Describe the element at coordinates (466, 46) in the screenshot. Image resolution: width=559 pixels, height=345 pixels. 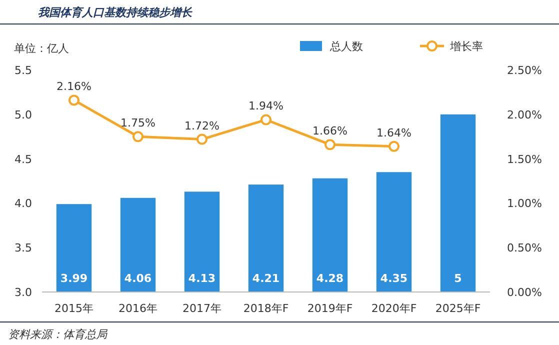
I see `legend-label: 增长率` at that location.